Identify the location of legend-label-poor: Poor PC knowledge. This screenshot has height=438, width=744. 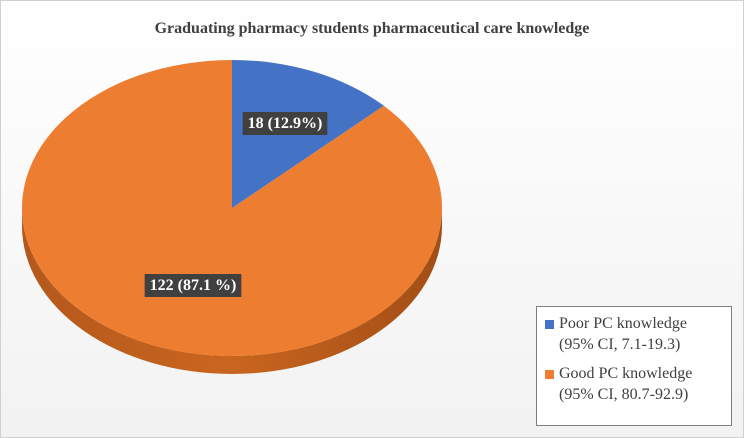
(623, 323).